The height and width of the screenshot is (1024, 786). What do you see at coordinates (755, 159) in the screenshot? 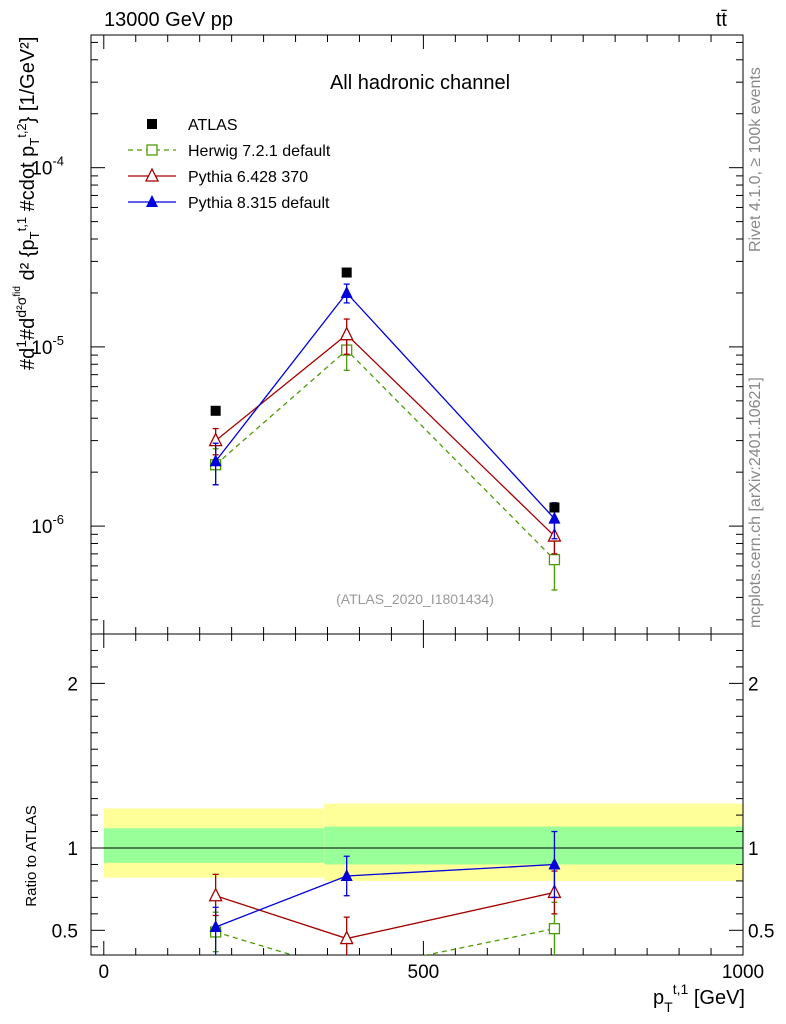
I see `rivet-version-label: Rivet 4.1.0, ≥ 100k events` at bounding box center [755, 159].